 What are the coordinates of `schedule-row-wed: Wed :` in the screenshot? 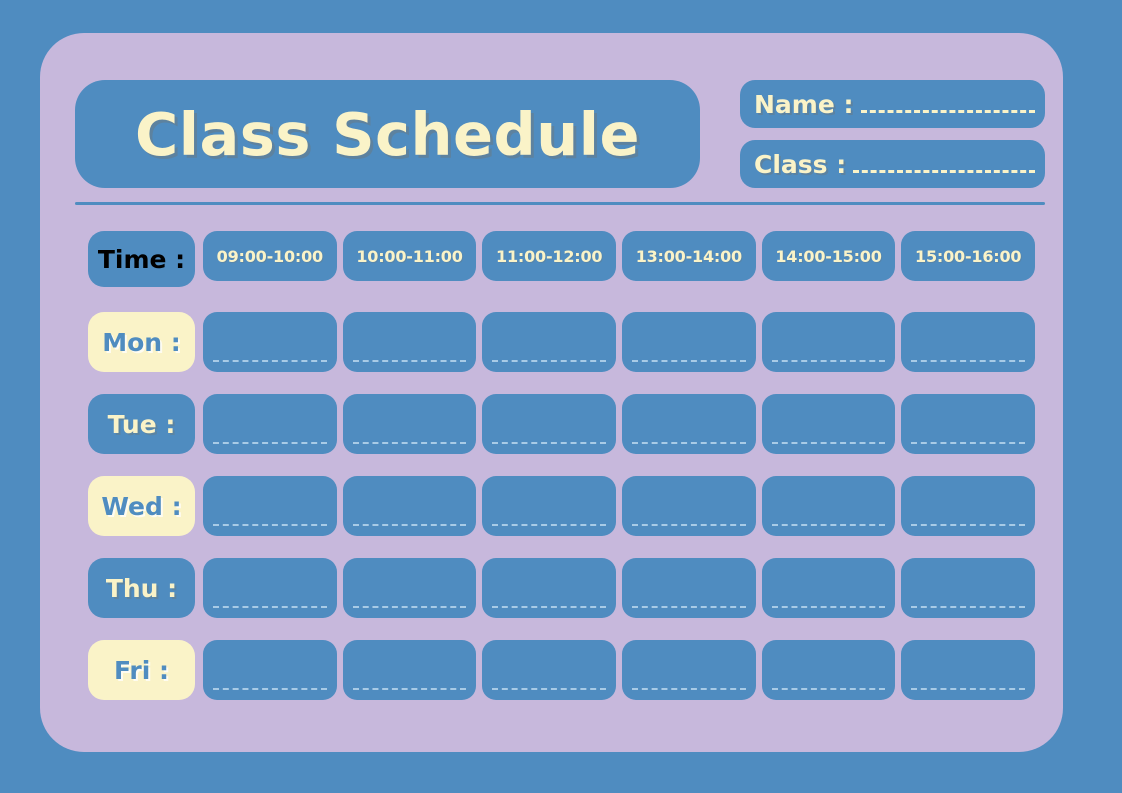 It's located at (562, 506).